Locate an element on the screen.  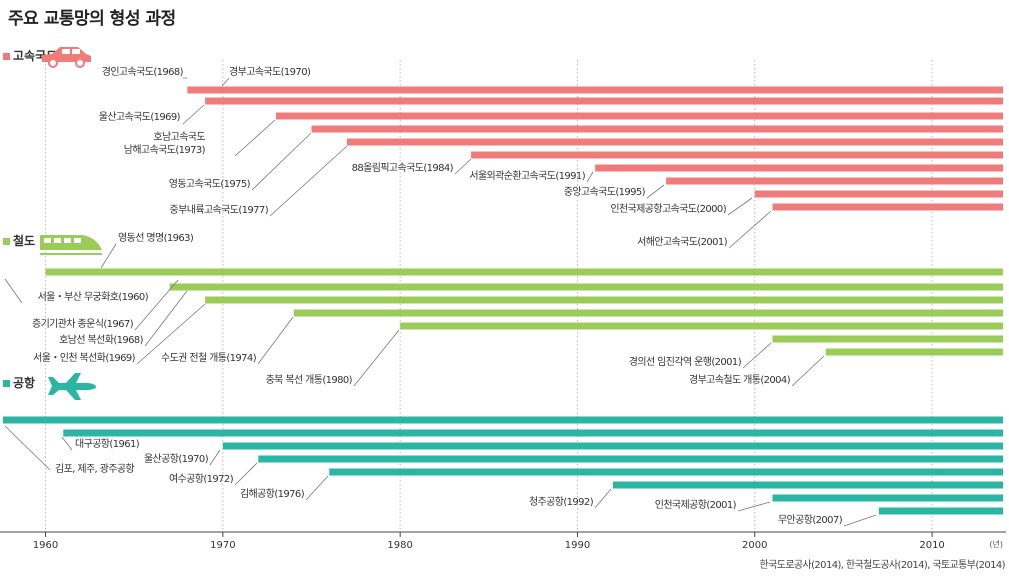
event-label: 서울외곽순환고속국도(1991) is located at coordinates (527, 176).